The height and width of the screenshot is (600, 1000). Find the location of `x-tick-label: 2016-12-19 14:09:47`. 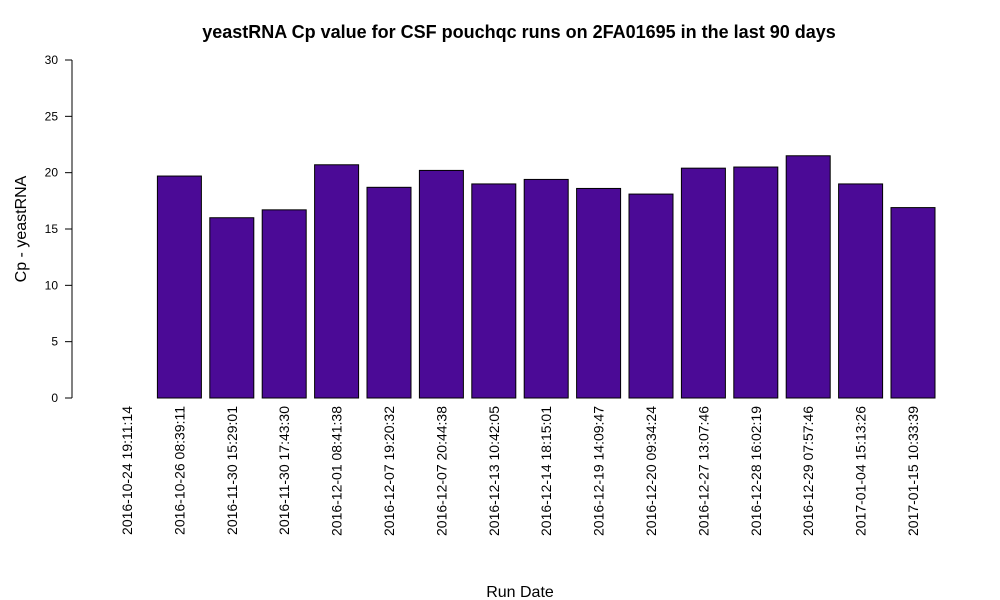

x-tick-label: 2016-12-19 14:09:47 is located at coordinates (599, 471).